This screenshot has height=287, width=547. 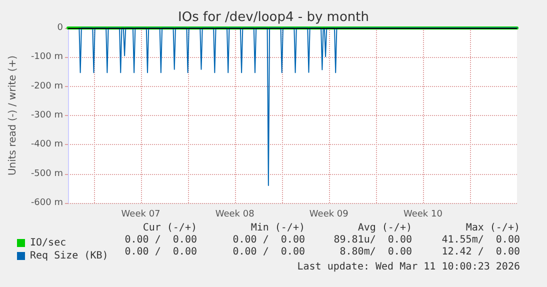 What do you see at coordinates (46, 57) in the screenshot?
I see `y-tick-label: -100 m` at bounding box center [46, 57].